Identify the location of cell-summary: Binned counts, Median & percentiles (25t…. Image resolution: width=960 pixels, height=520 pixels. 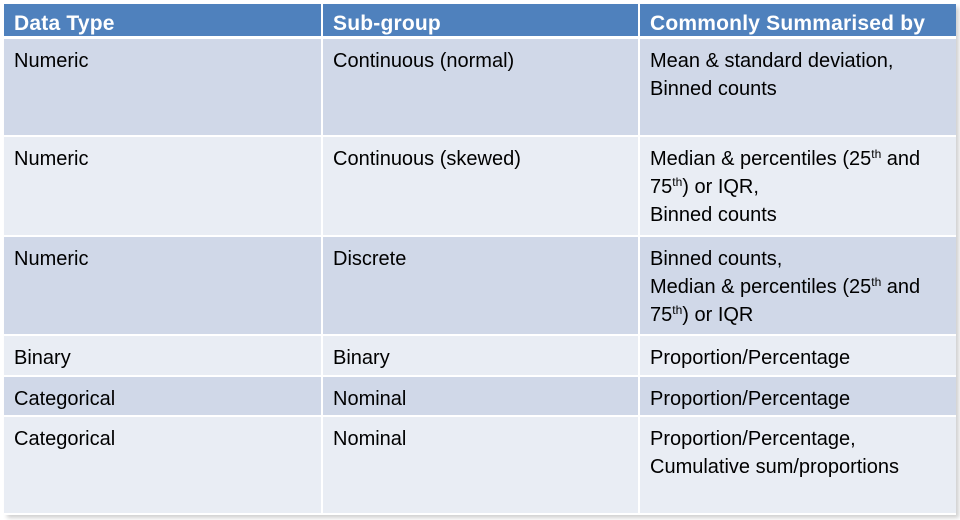
(797, 285).